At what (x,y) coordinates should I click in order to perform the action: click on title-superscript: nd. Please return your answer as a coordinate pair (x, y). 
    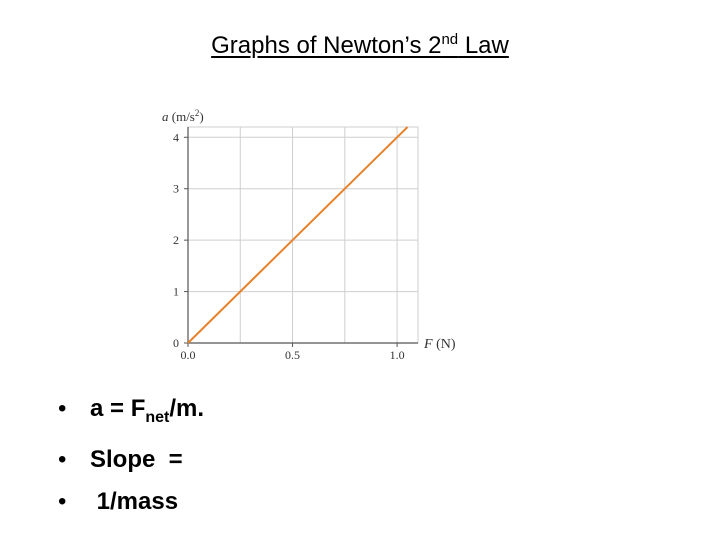
    Looking at the image, I should click on (450, 39).